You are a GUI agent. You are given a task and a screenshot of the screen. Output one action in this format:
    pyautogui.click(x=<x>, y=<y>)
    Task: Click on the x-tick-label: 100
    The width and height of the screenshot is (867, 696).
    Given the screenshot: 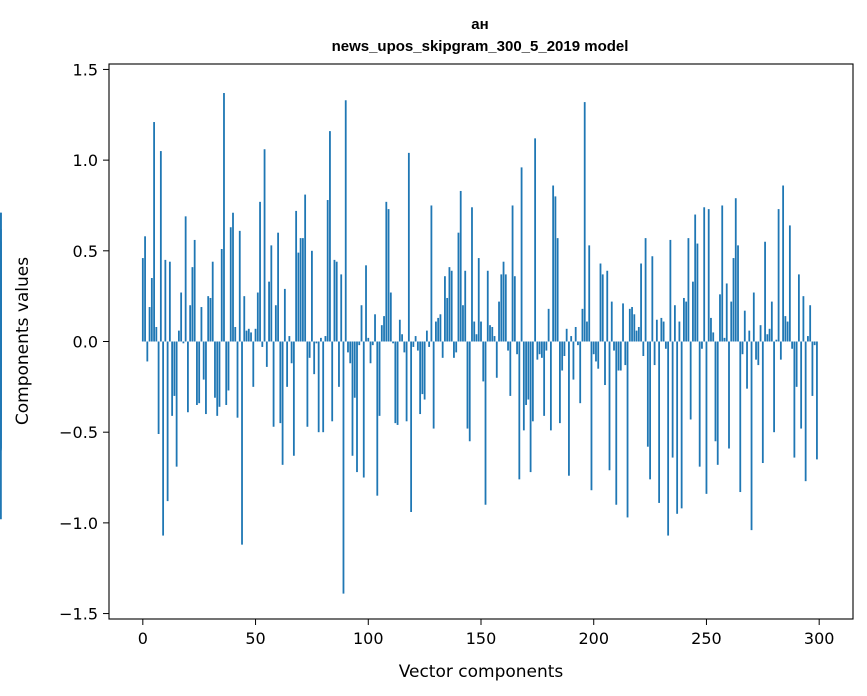 What is the action you would take?
    pyautogui.click(x=368, y=638)
    